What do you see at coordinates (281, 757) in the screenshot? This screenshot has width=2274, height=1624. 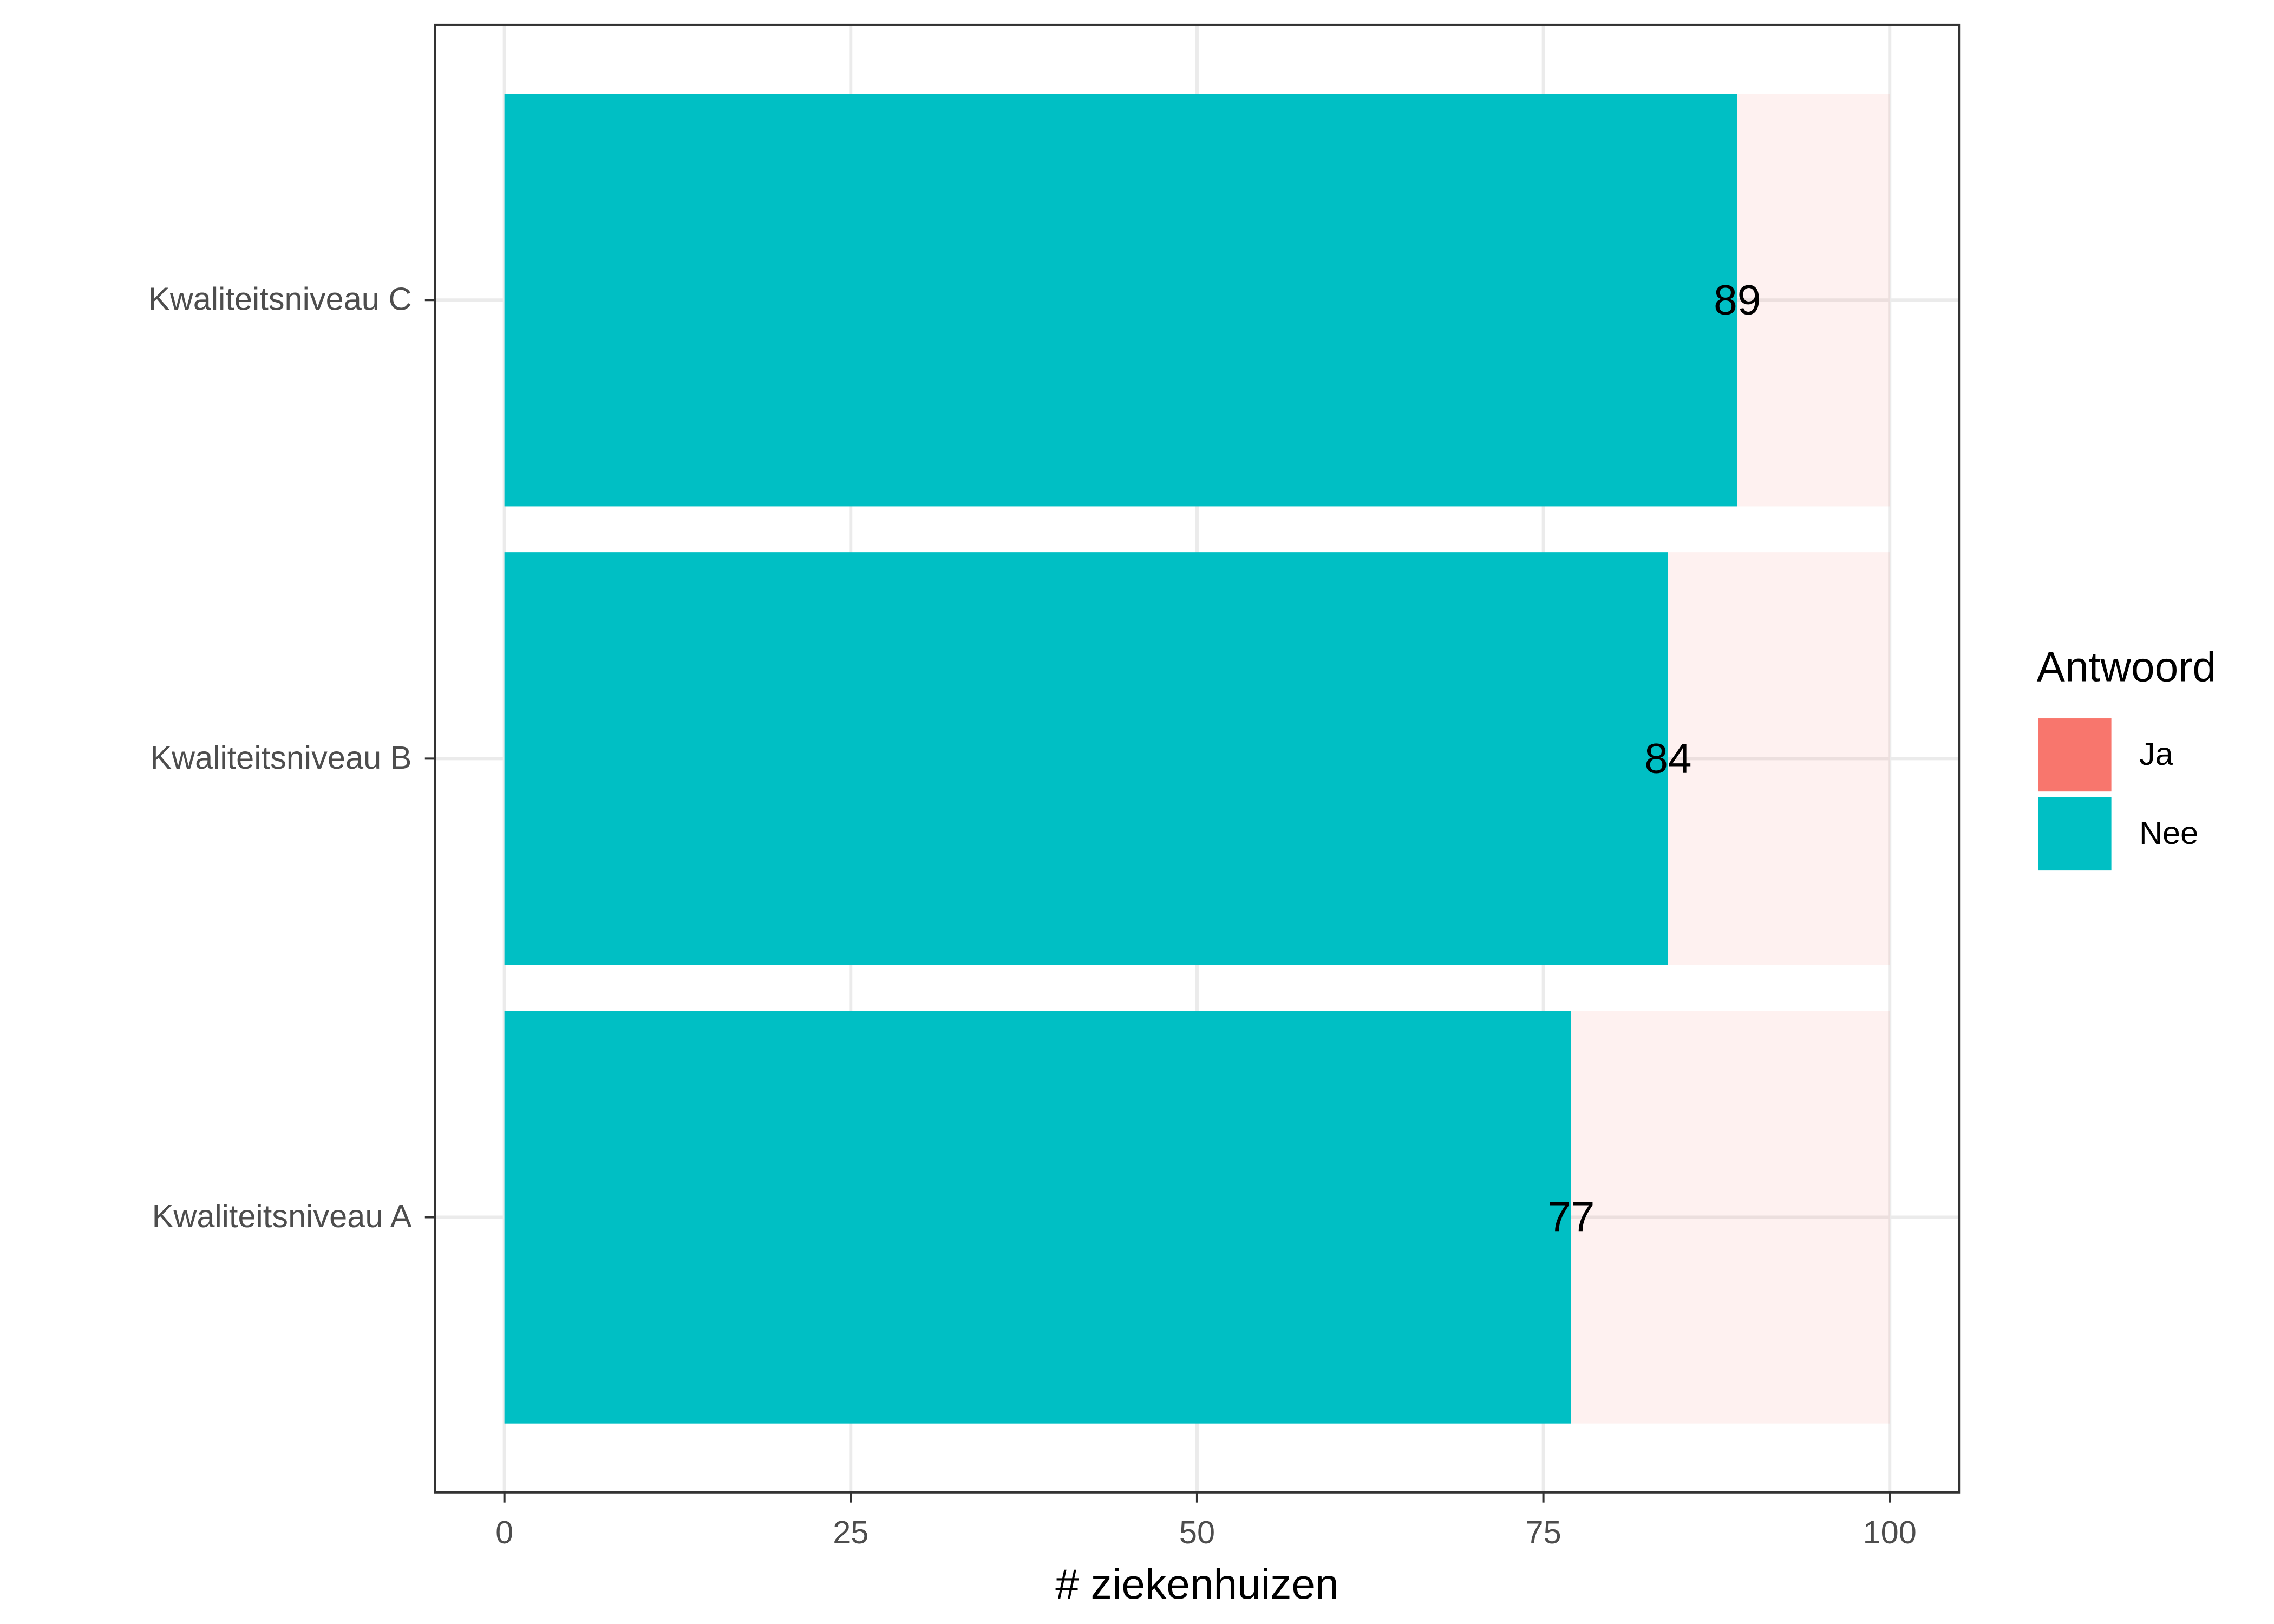 I see `y-tick-label: Kwaliteitsniveau B` at bounding box center [281, 757].